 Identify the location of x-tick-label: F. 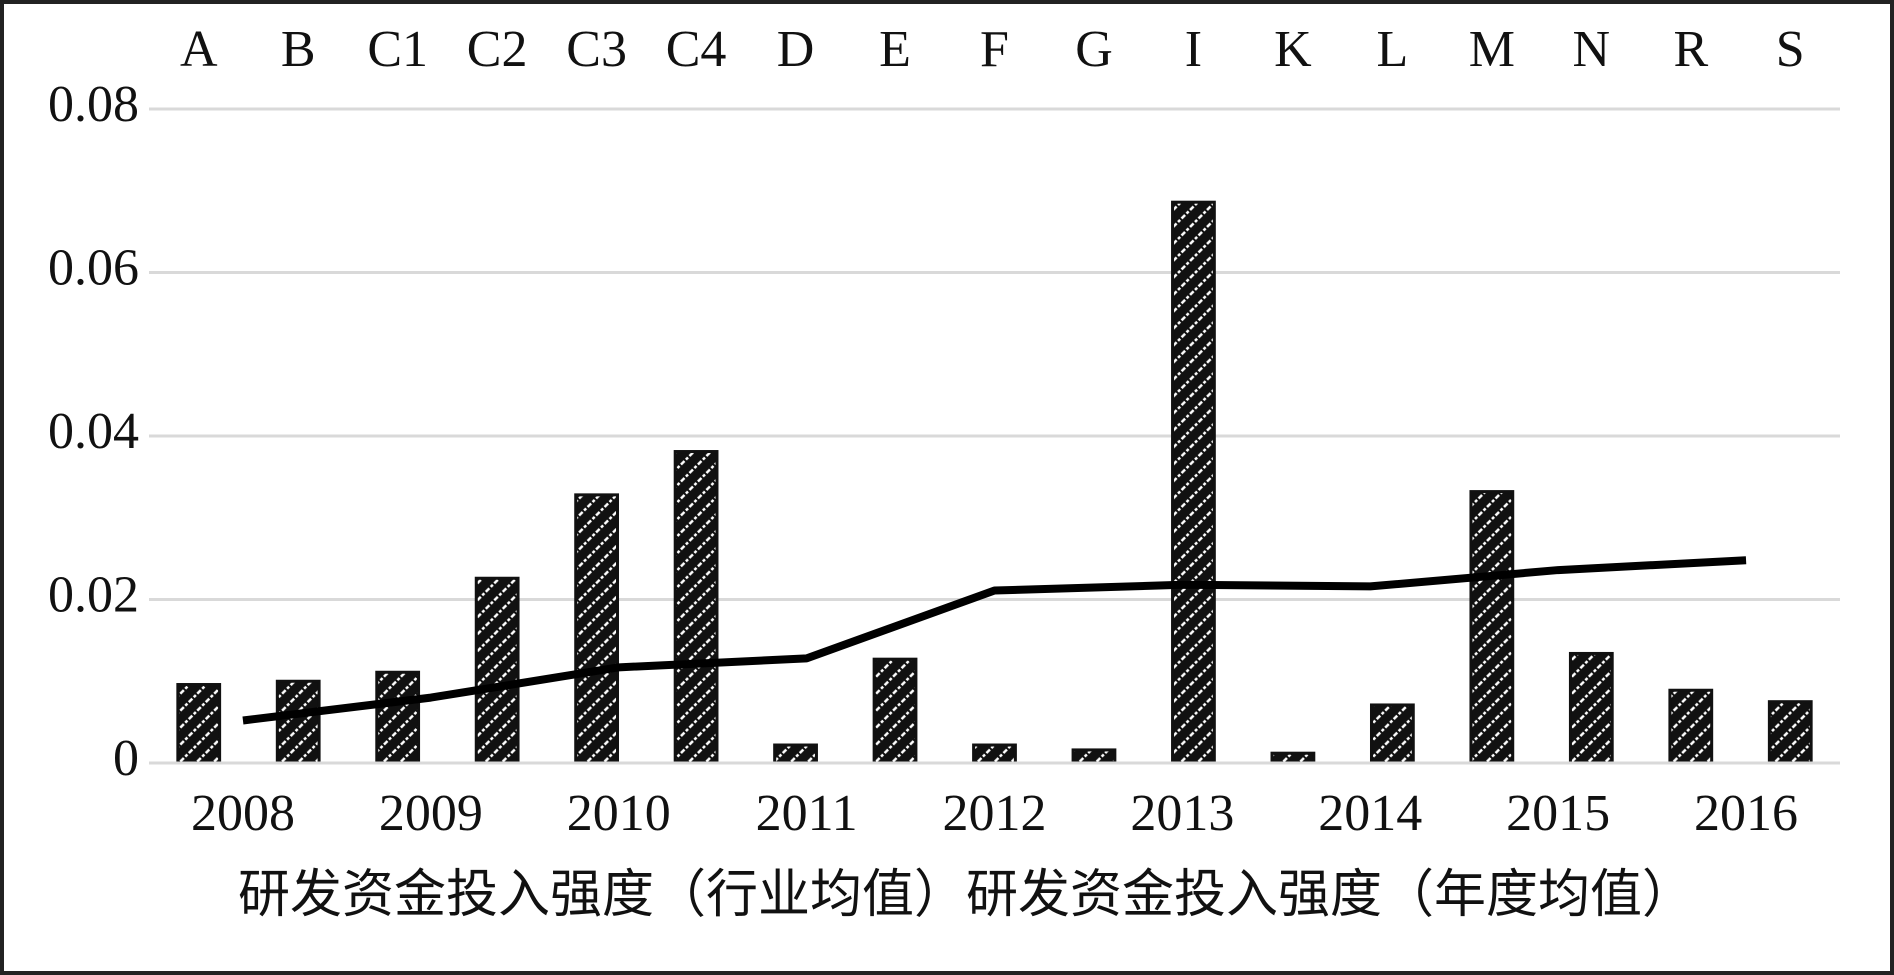
(994, 49).